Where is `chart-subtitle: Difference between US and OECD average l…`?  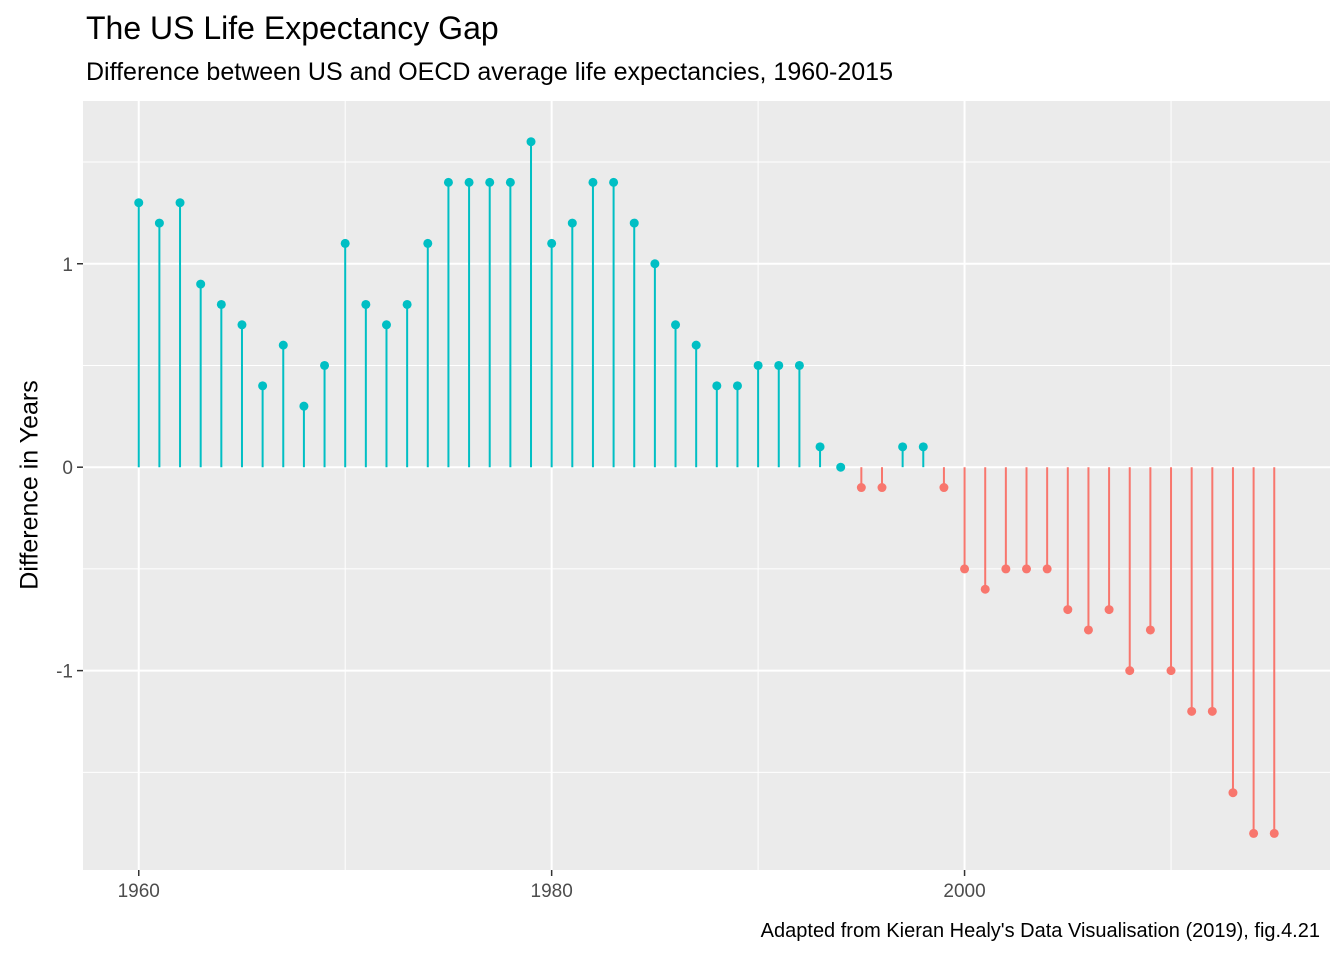 chart-subtitle: Difference between US and OECD average l… is located at coordinates (489, 72).